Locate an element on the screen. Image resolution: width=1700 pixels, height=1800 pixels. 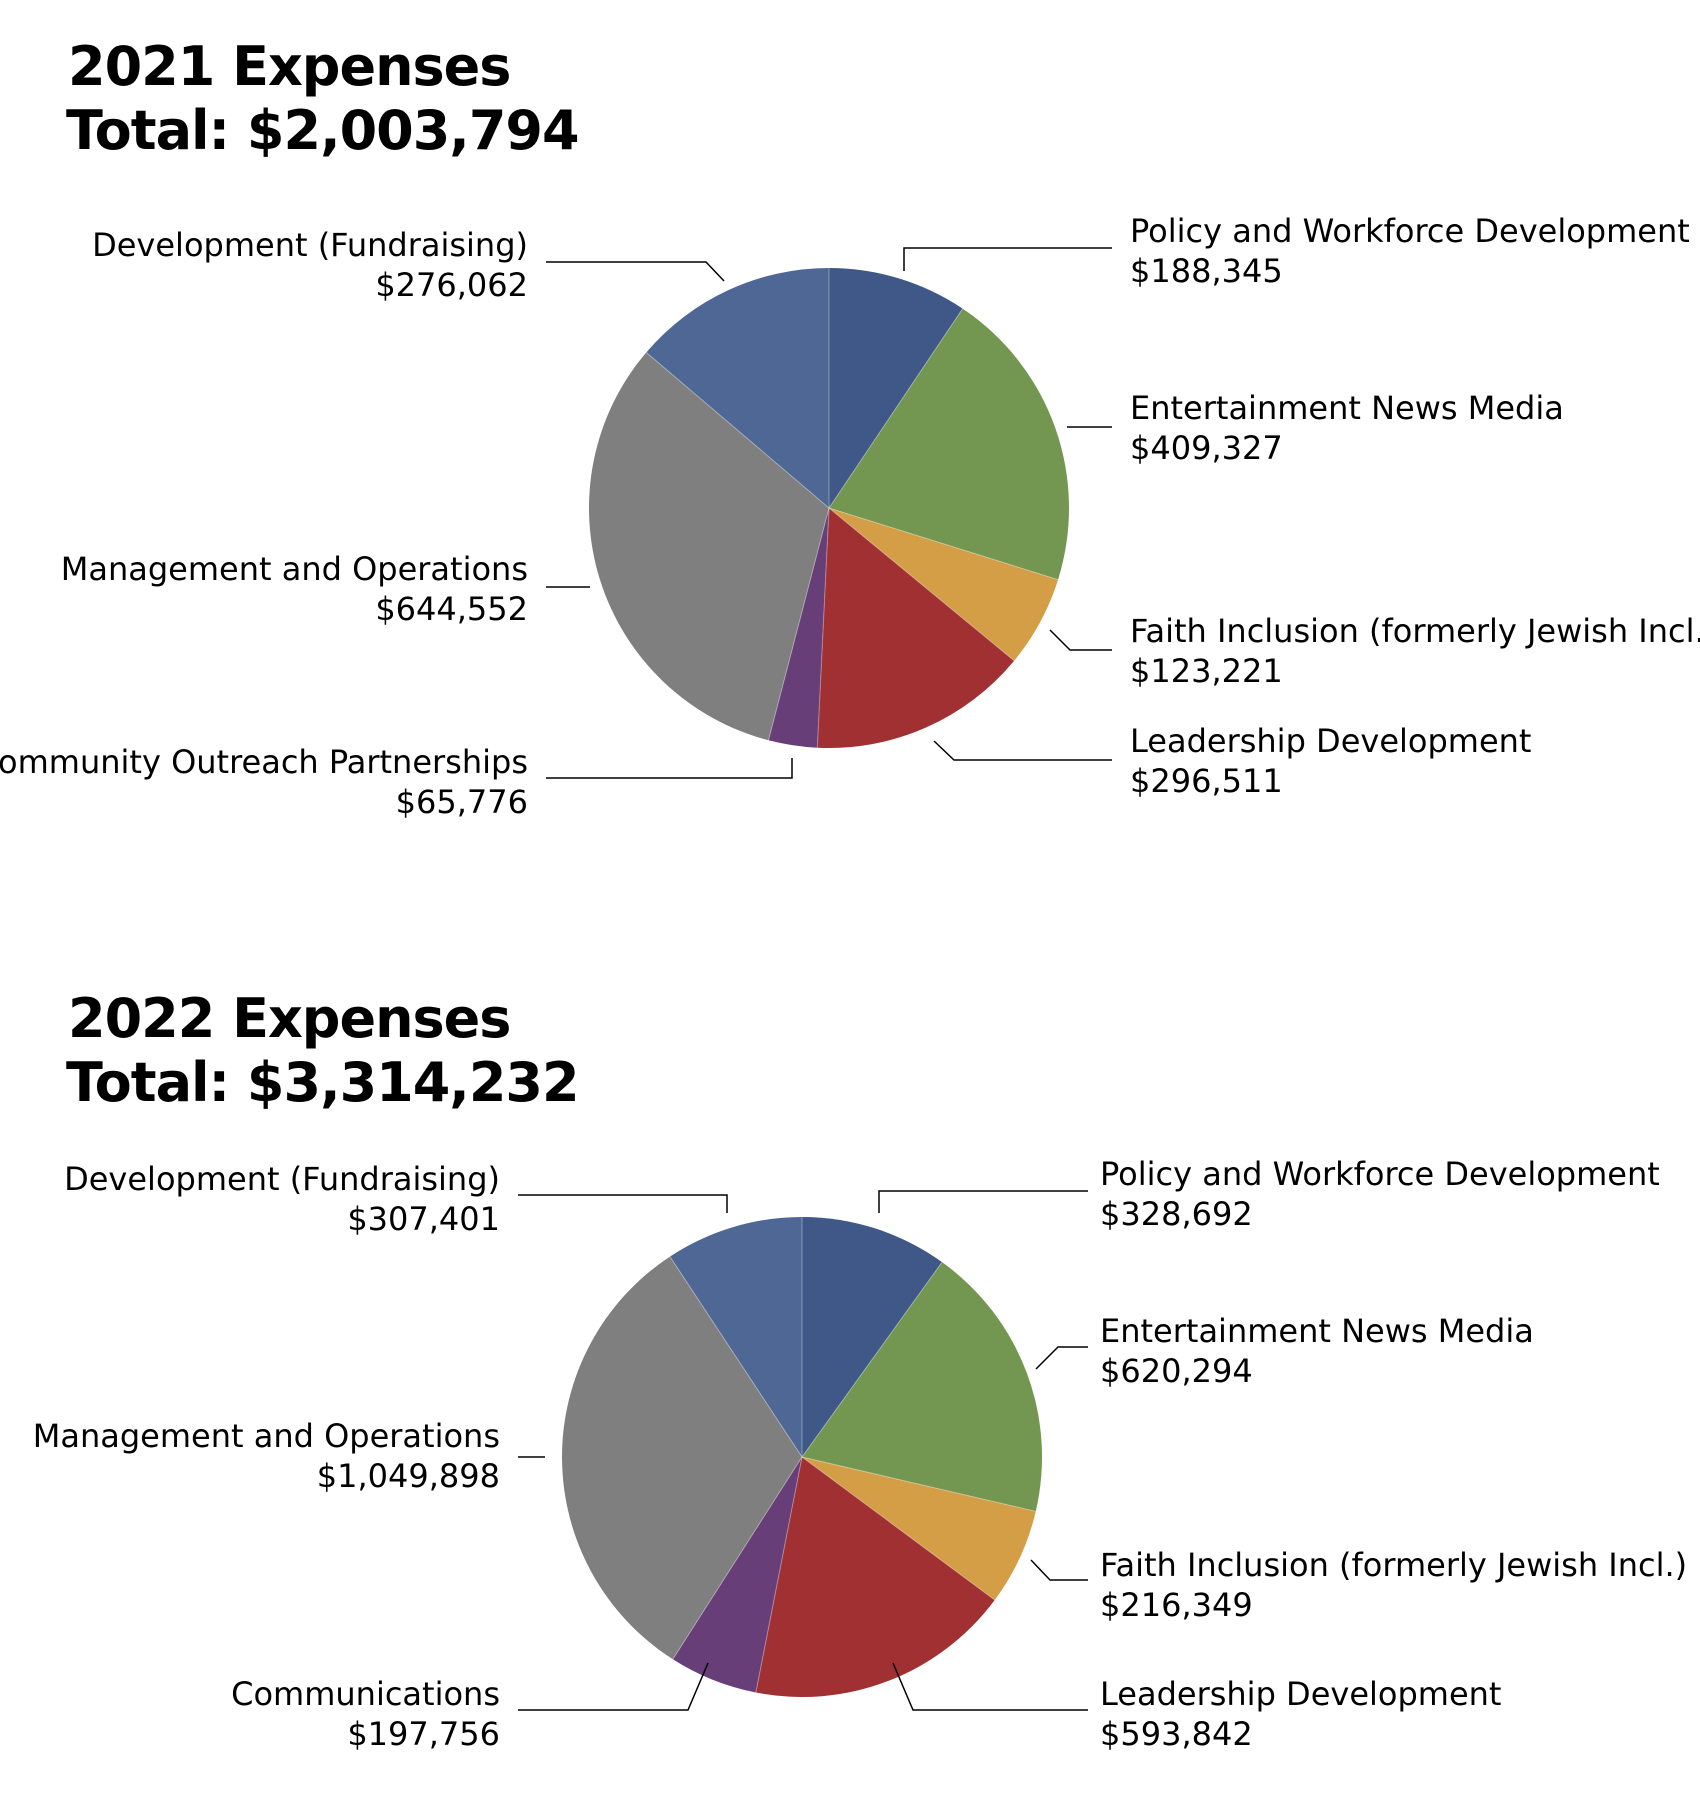
slice-value: $276,062 is located at coordinates (451, 285).